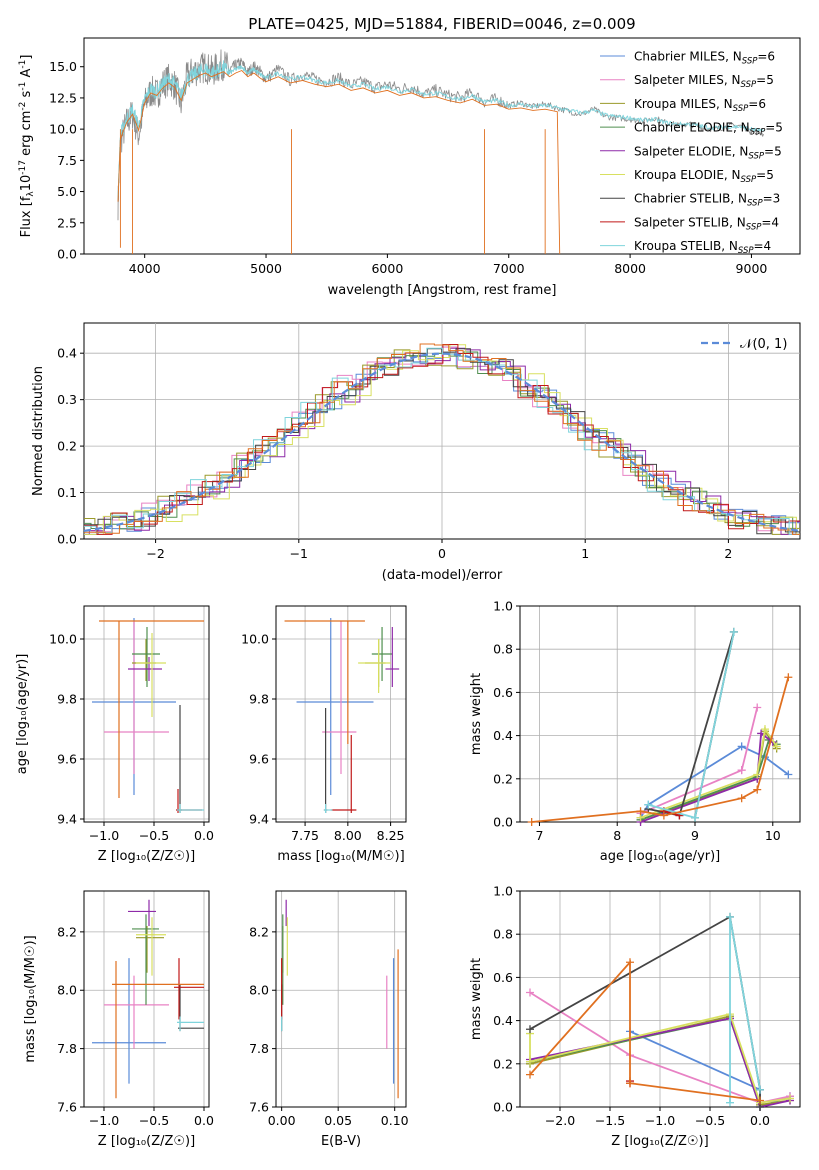 Image resolution: width=819 pixels, height=1170 pixels. What do you see at coordinates (509, 268) in the screenshot?
I see `x-tick-label: 7000` at bounding box center [509, 268].